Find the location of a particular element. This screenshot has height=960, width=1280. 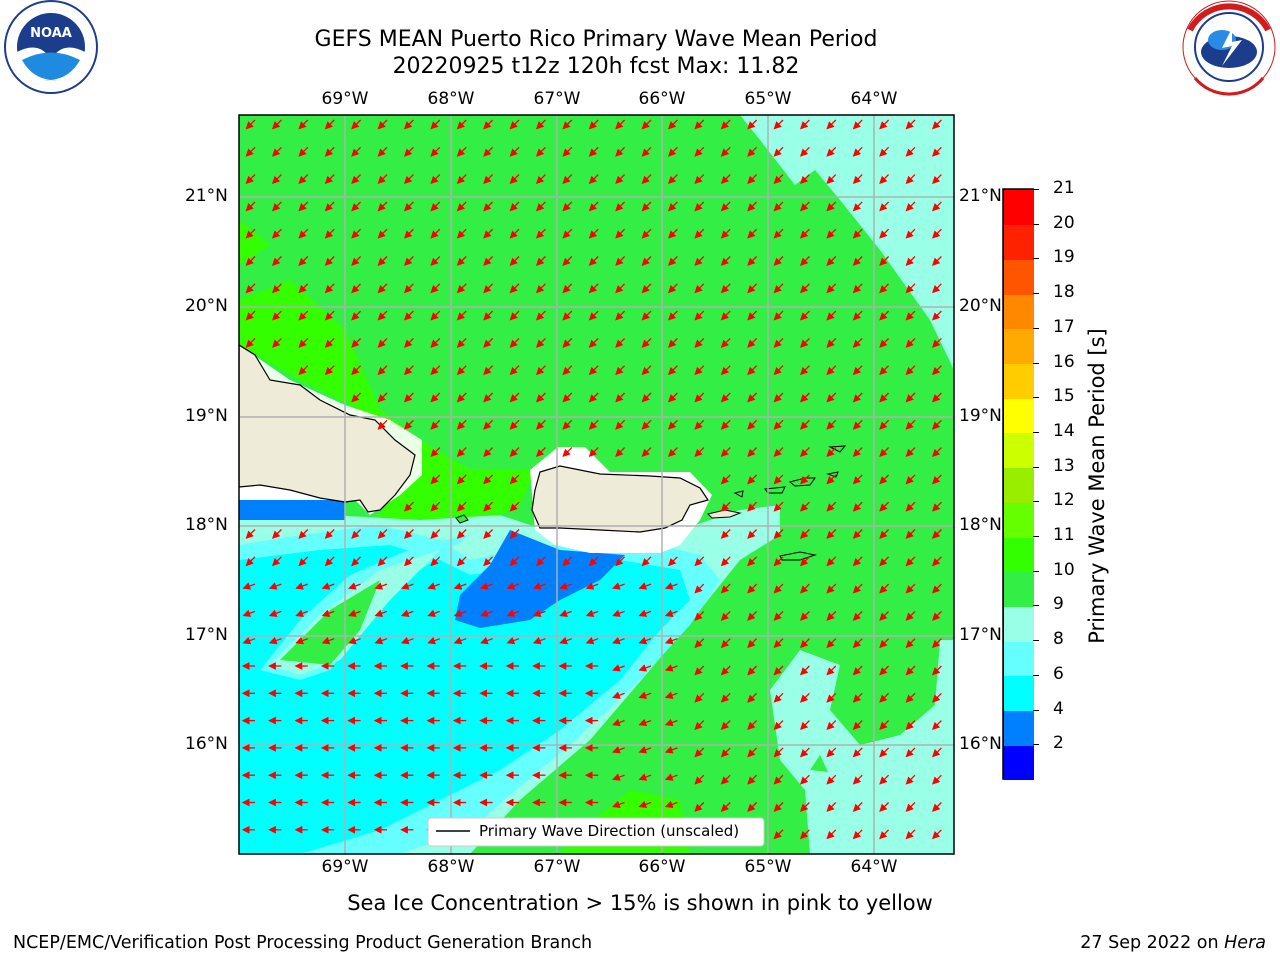

lat-label-left-20n: 20°N is located at coordinates (206, 306).